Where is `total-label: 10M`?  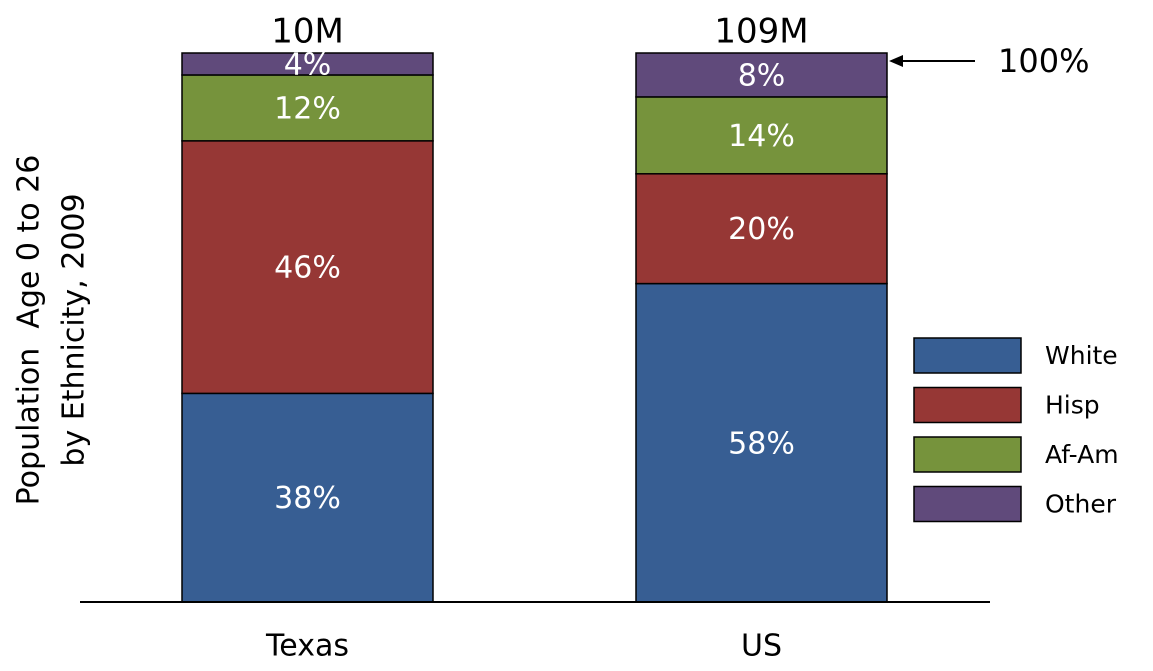
total-label: 10M is located at coordinates (307, 32).